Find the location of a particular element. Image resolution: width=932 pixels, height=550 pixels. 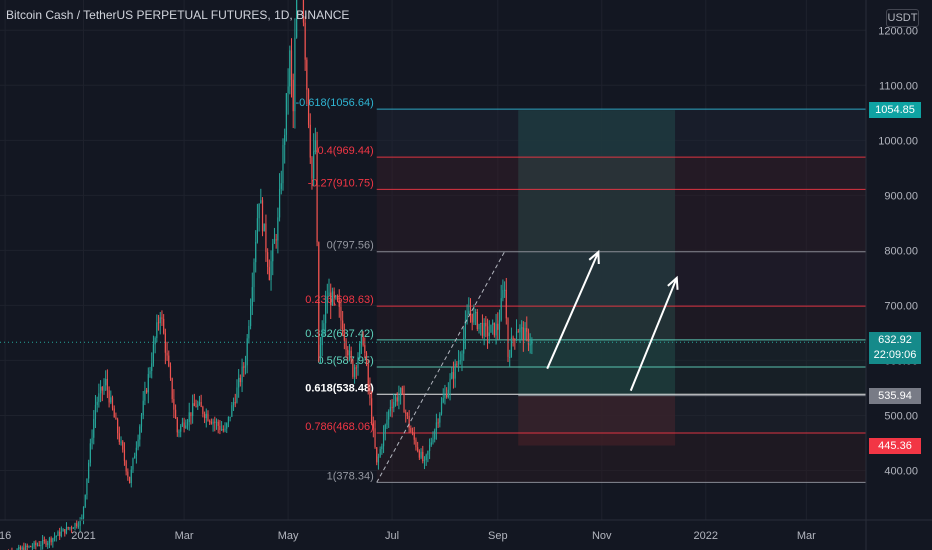

time-tick-label: 16 is located at coordinates (5, 536).